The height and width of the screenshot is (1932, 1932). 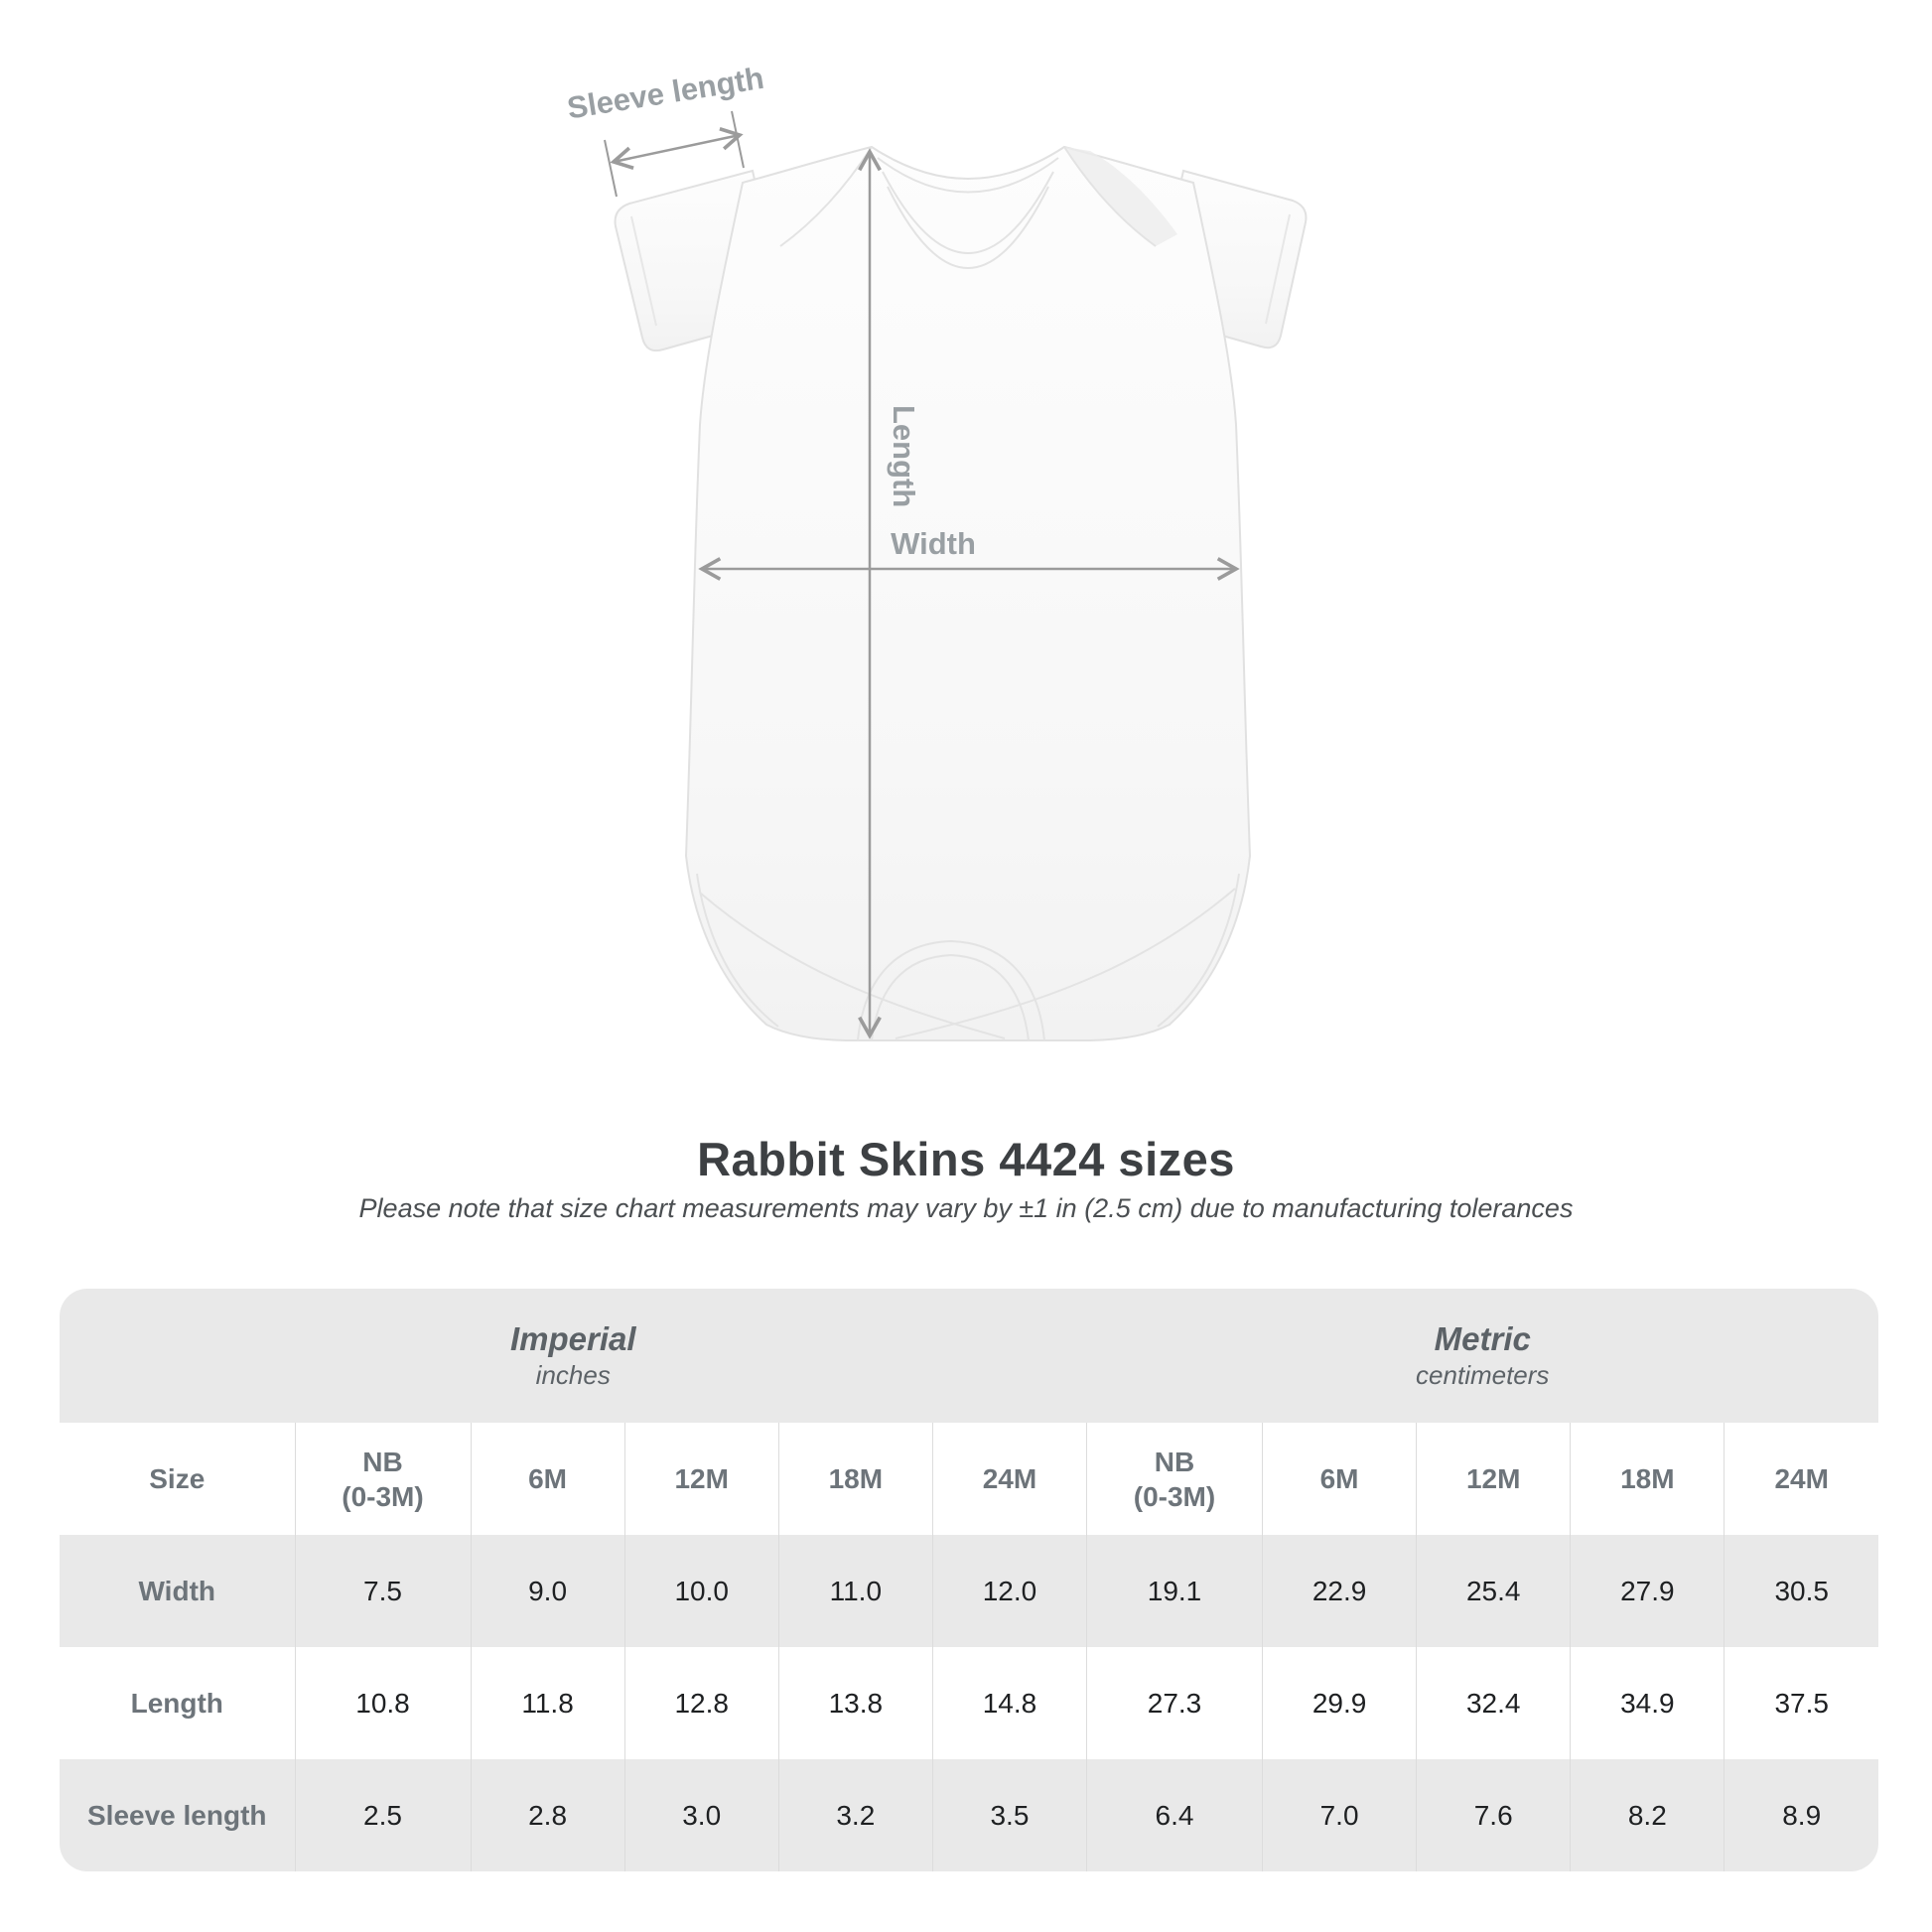 I want to click on snap-flap-inner, so click(x=951, y=997).